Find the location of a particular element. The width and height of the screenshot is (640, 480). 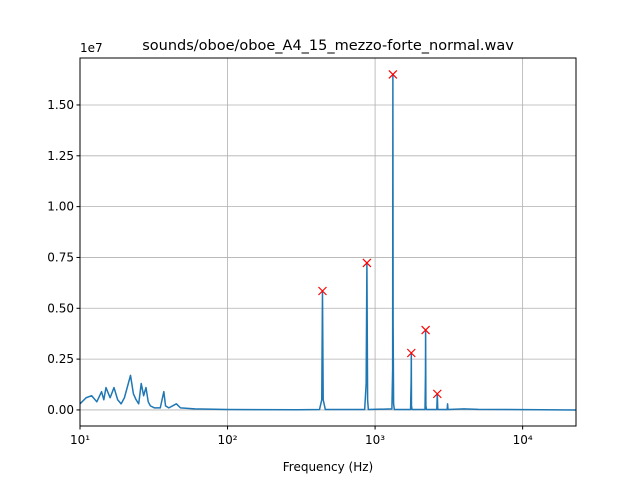

y-tick-label: 0.25 is located at coordinates (60, 359).